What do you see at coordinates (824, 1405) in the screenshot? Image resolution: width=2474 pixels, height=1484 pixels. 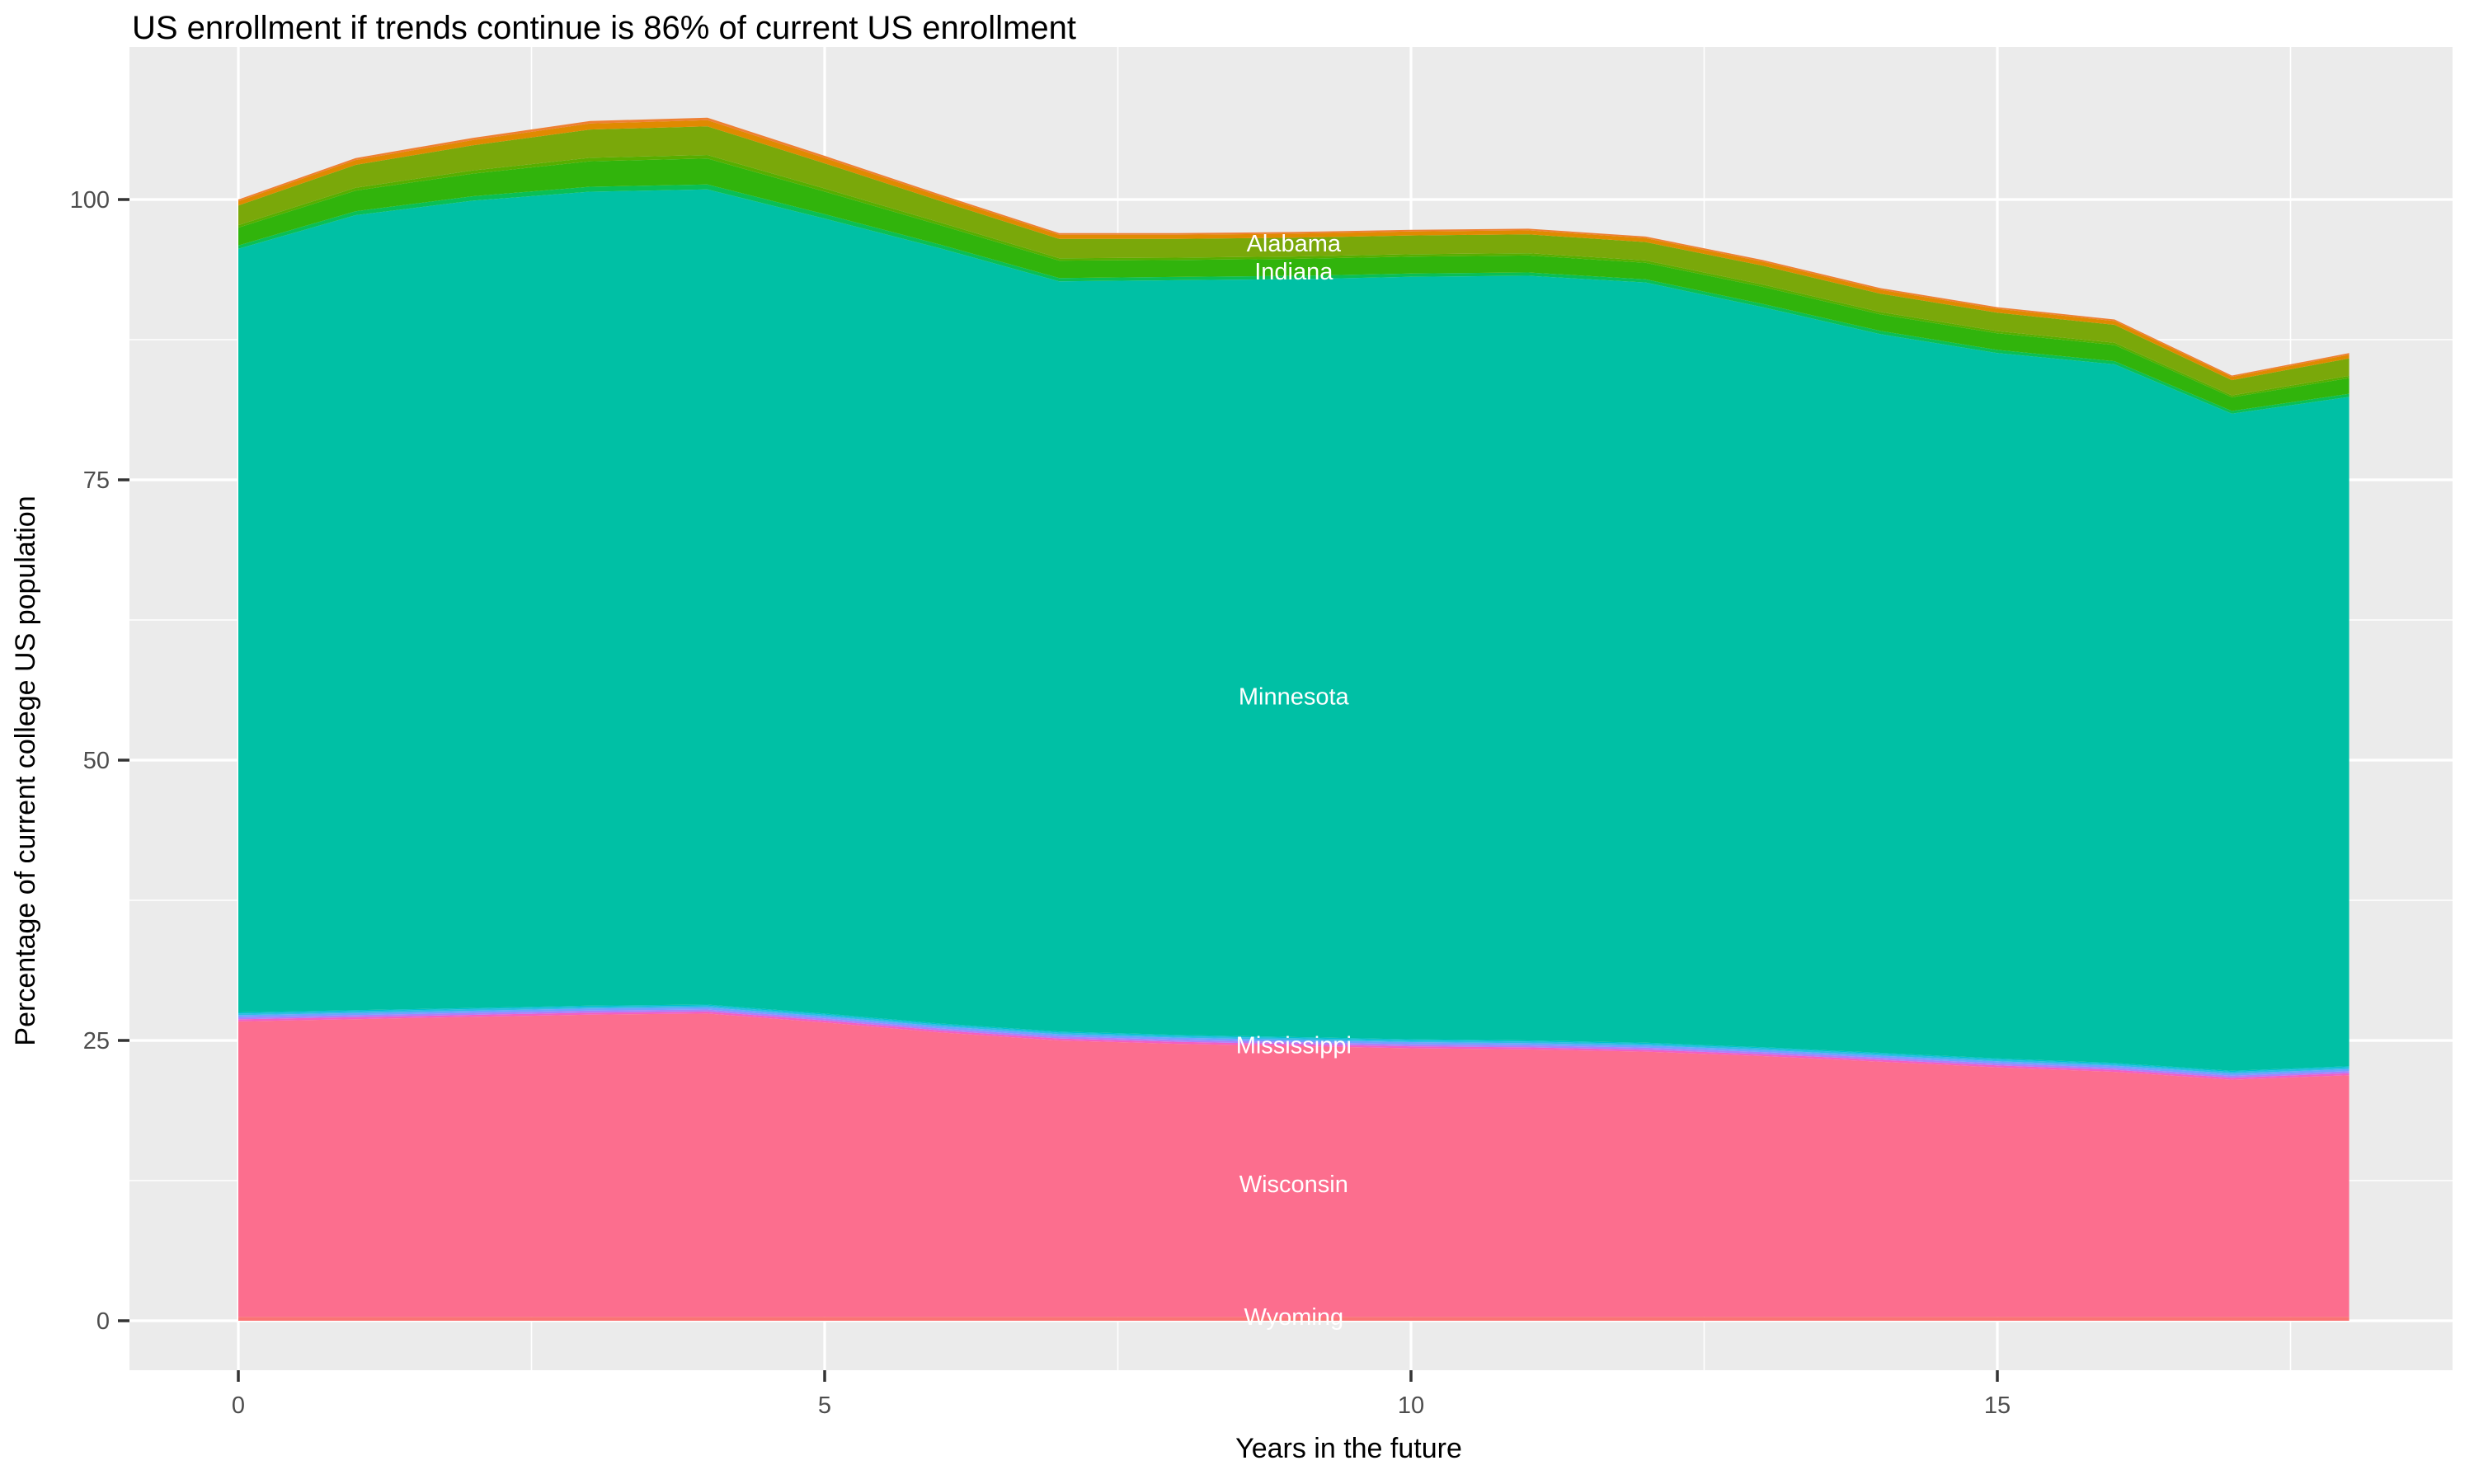 I see `x-tick-label: 5` at bounding box center [824, 1405].